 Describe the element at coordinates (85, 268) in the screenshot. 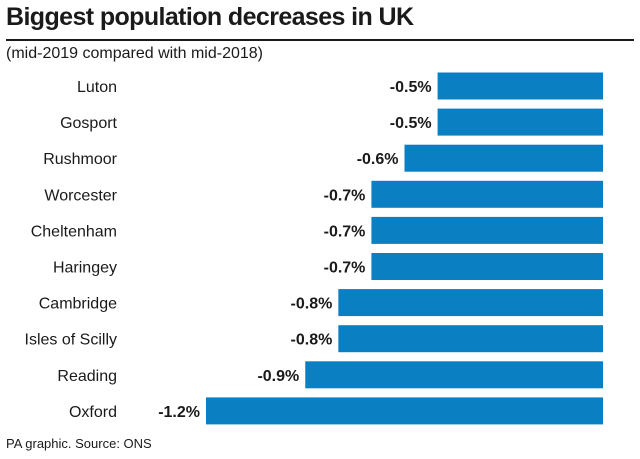

I see `category-label: Haringey` at that location.